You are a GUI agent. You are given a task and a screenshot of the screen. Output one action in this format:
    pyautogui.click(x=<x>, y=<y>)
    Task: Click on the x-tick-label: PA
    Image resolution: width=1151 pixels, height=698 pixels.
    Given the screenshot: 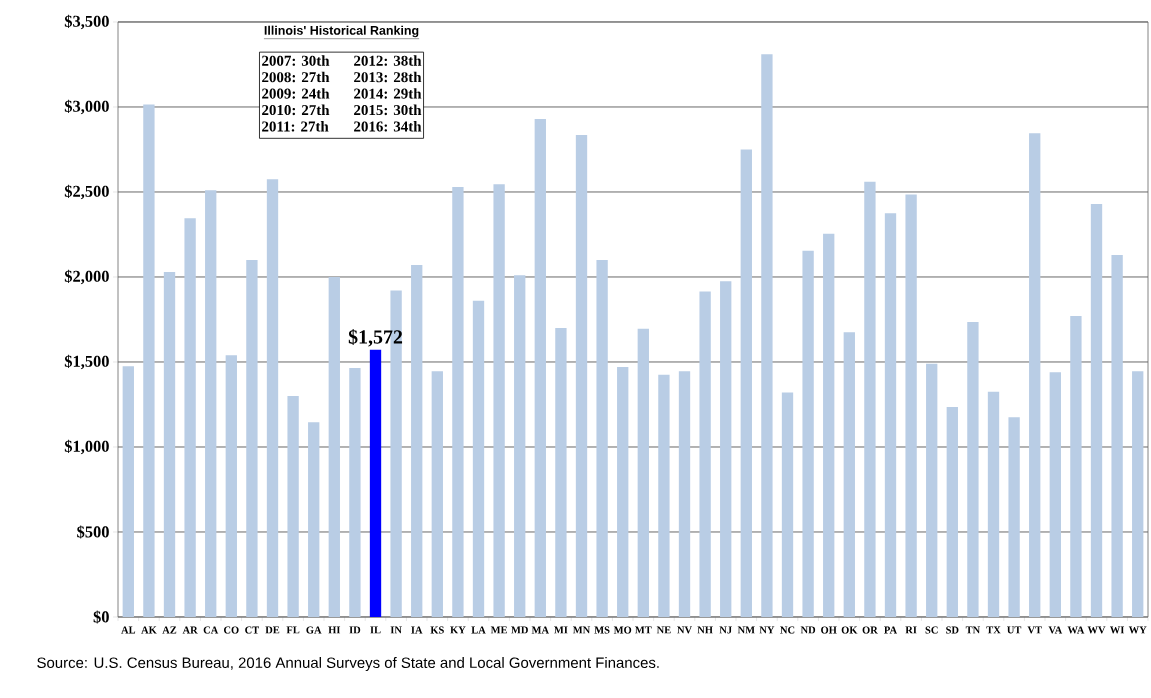 What is the action you would take?
    pyautogui.click(x=891, y=630)
    